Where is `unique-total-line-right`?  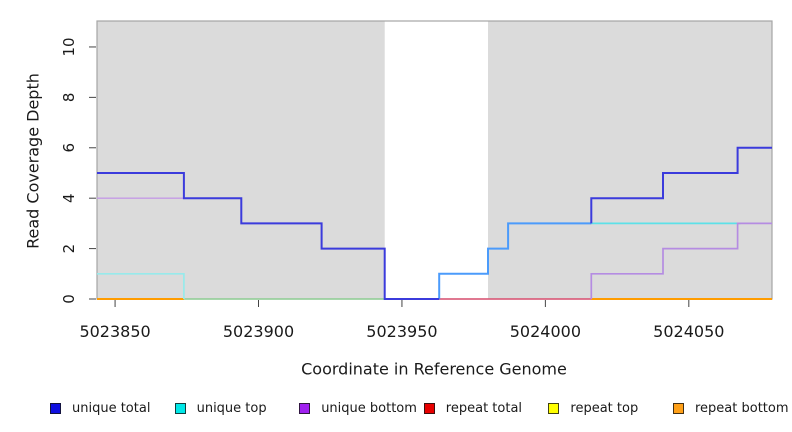 unique-total-line-right is located at coordinates (681, 185).